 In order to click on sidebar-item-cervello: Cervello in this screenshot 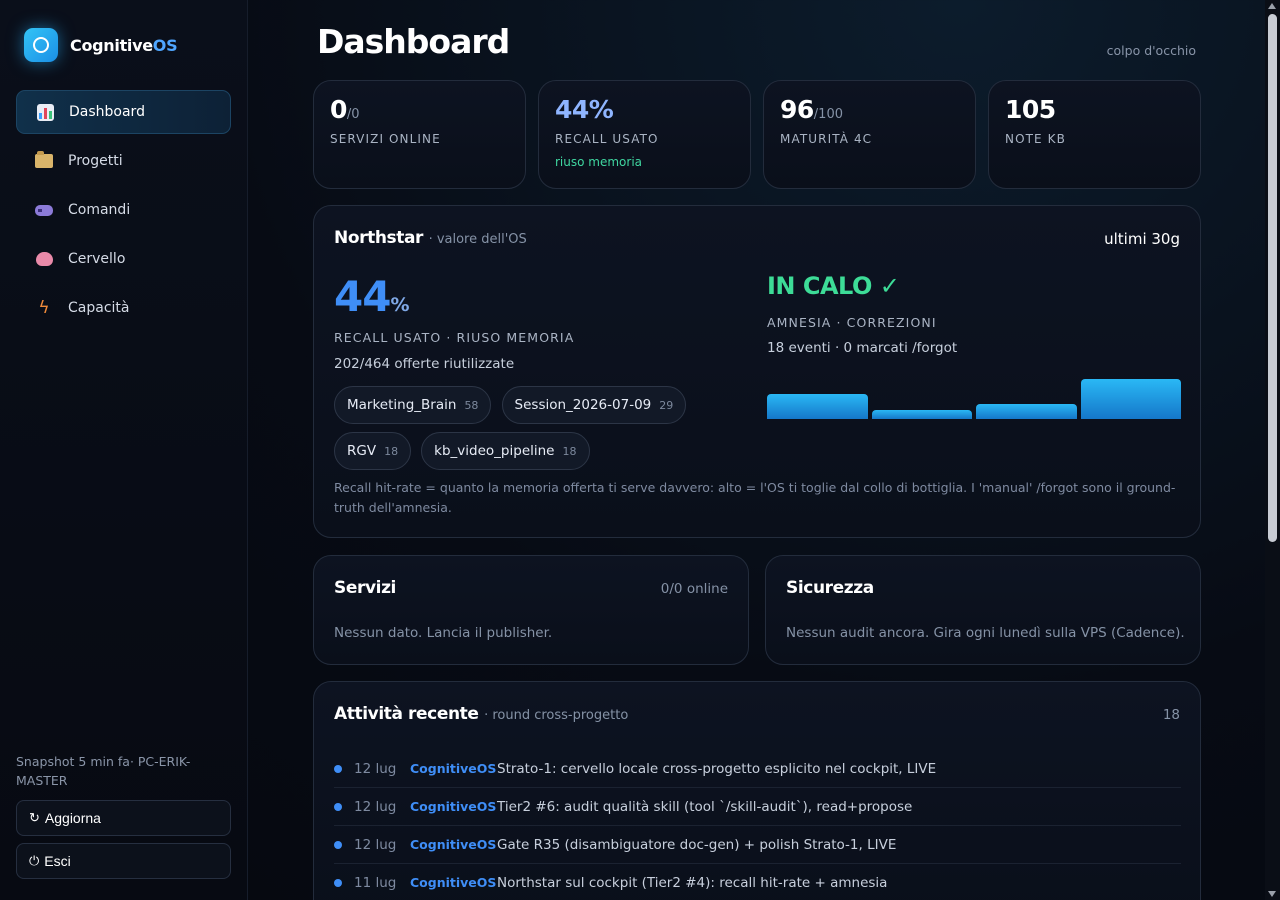, I will do `click(123, 259)`.